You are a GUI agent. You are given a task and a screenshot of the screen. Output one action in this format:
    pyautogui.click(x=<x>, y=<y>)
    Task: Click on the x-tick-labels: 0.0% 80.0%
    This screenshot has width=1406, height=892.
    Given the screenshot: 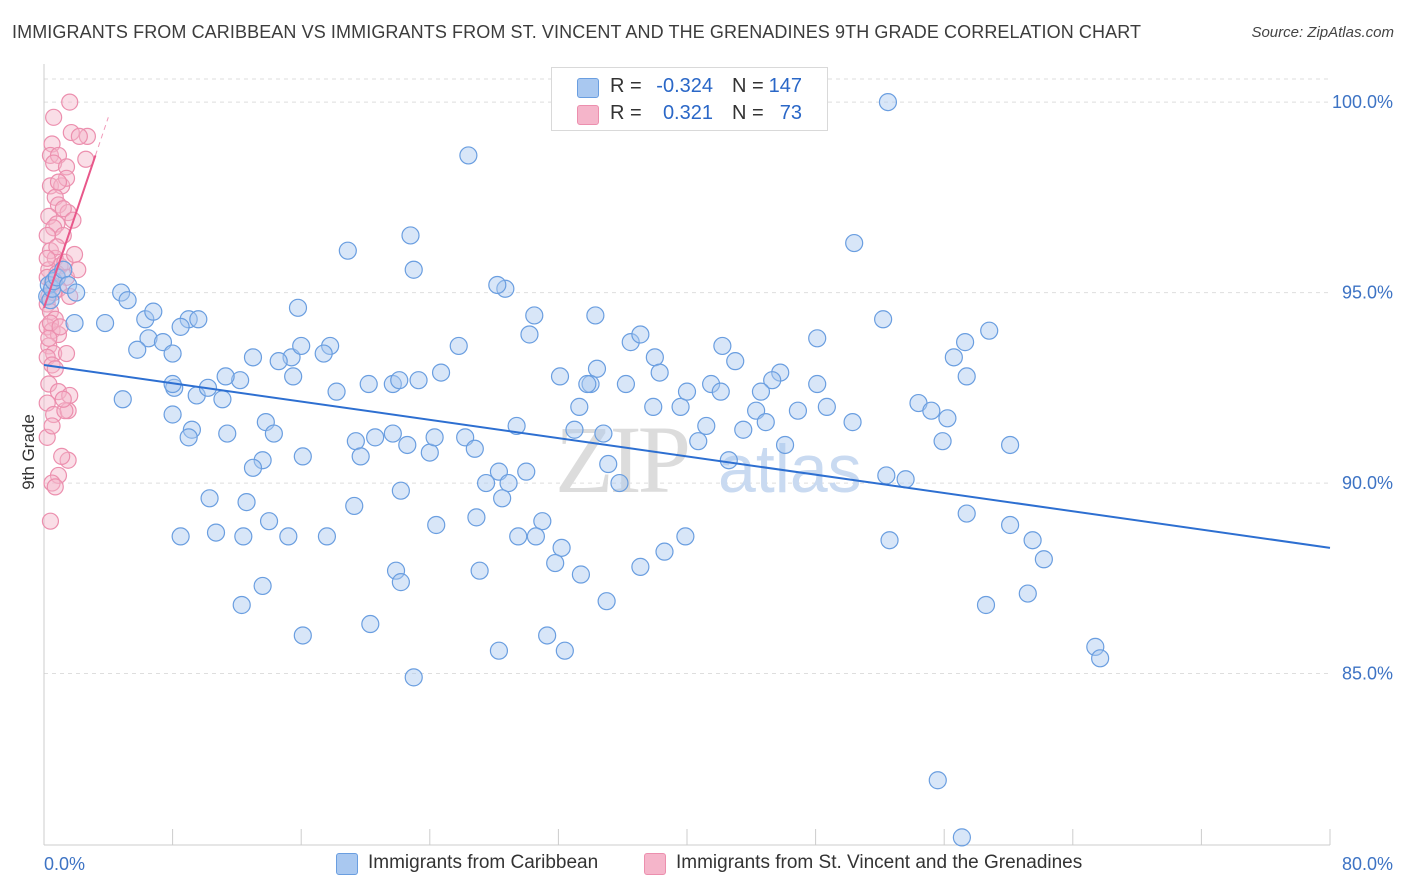 What is the action you would take?
    pyautogui.click(x=718, y=864)
    